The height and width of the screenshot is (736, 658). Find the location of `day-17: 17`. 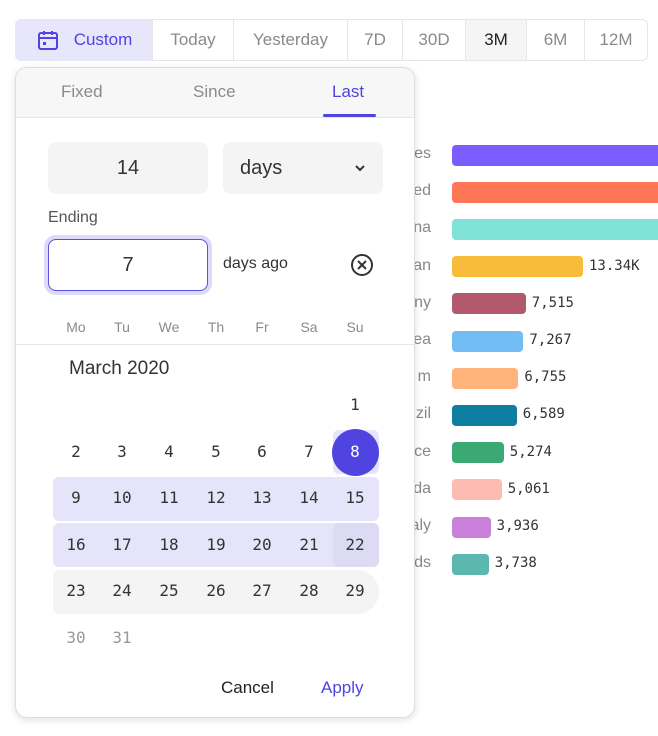

day-17: 17 is located at coordinates (122, 544).